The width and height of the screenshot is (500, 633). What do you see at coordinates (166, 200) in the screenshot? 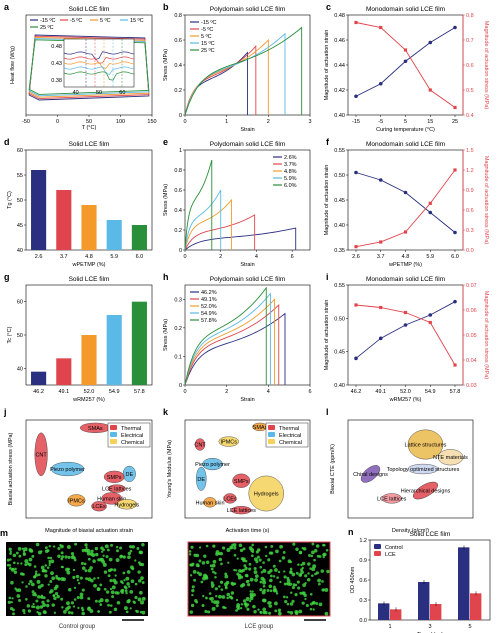
I see `y-axis-label-e: Stress (MPa)` at bounding box center [166, 200].